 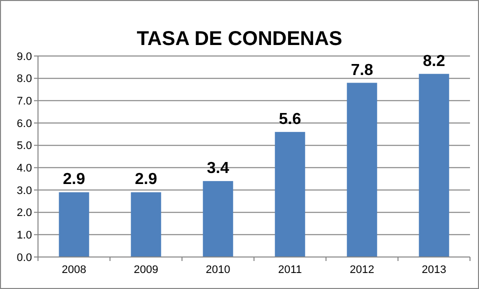 I want to click on data-label: 8.2, so click(x=434, y=61).